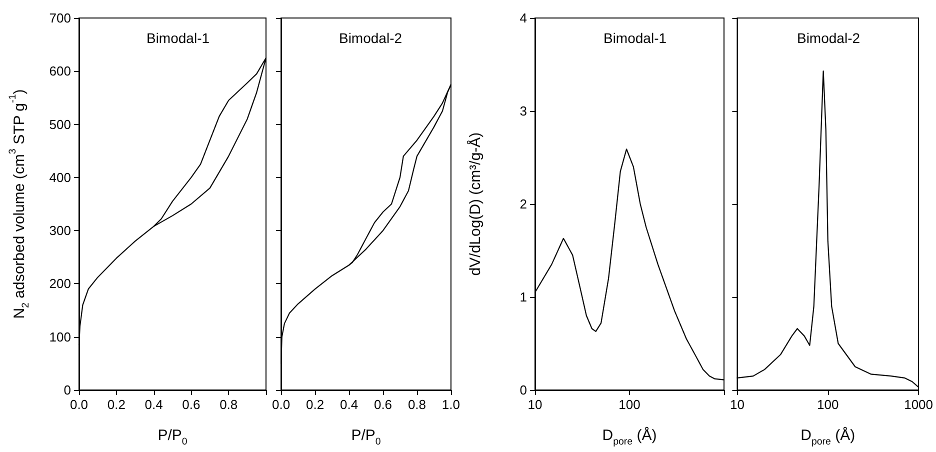 This screenshot has height=452, width=936. I want to click on y-axis-title: dV/dLog(D) (cm³/g-Å), so click(475, 204).